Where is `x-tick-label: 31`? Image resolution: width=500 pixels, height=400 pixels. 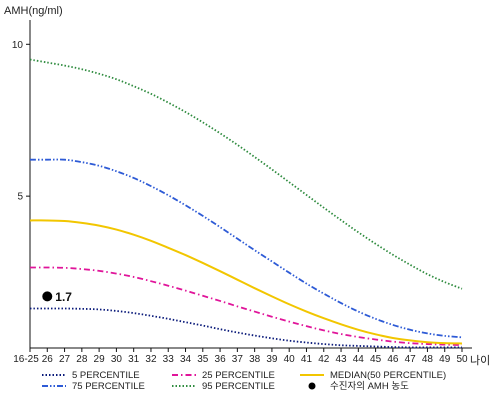
x-tick-label: 31 is located at coordinates (134, 359).